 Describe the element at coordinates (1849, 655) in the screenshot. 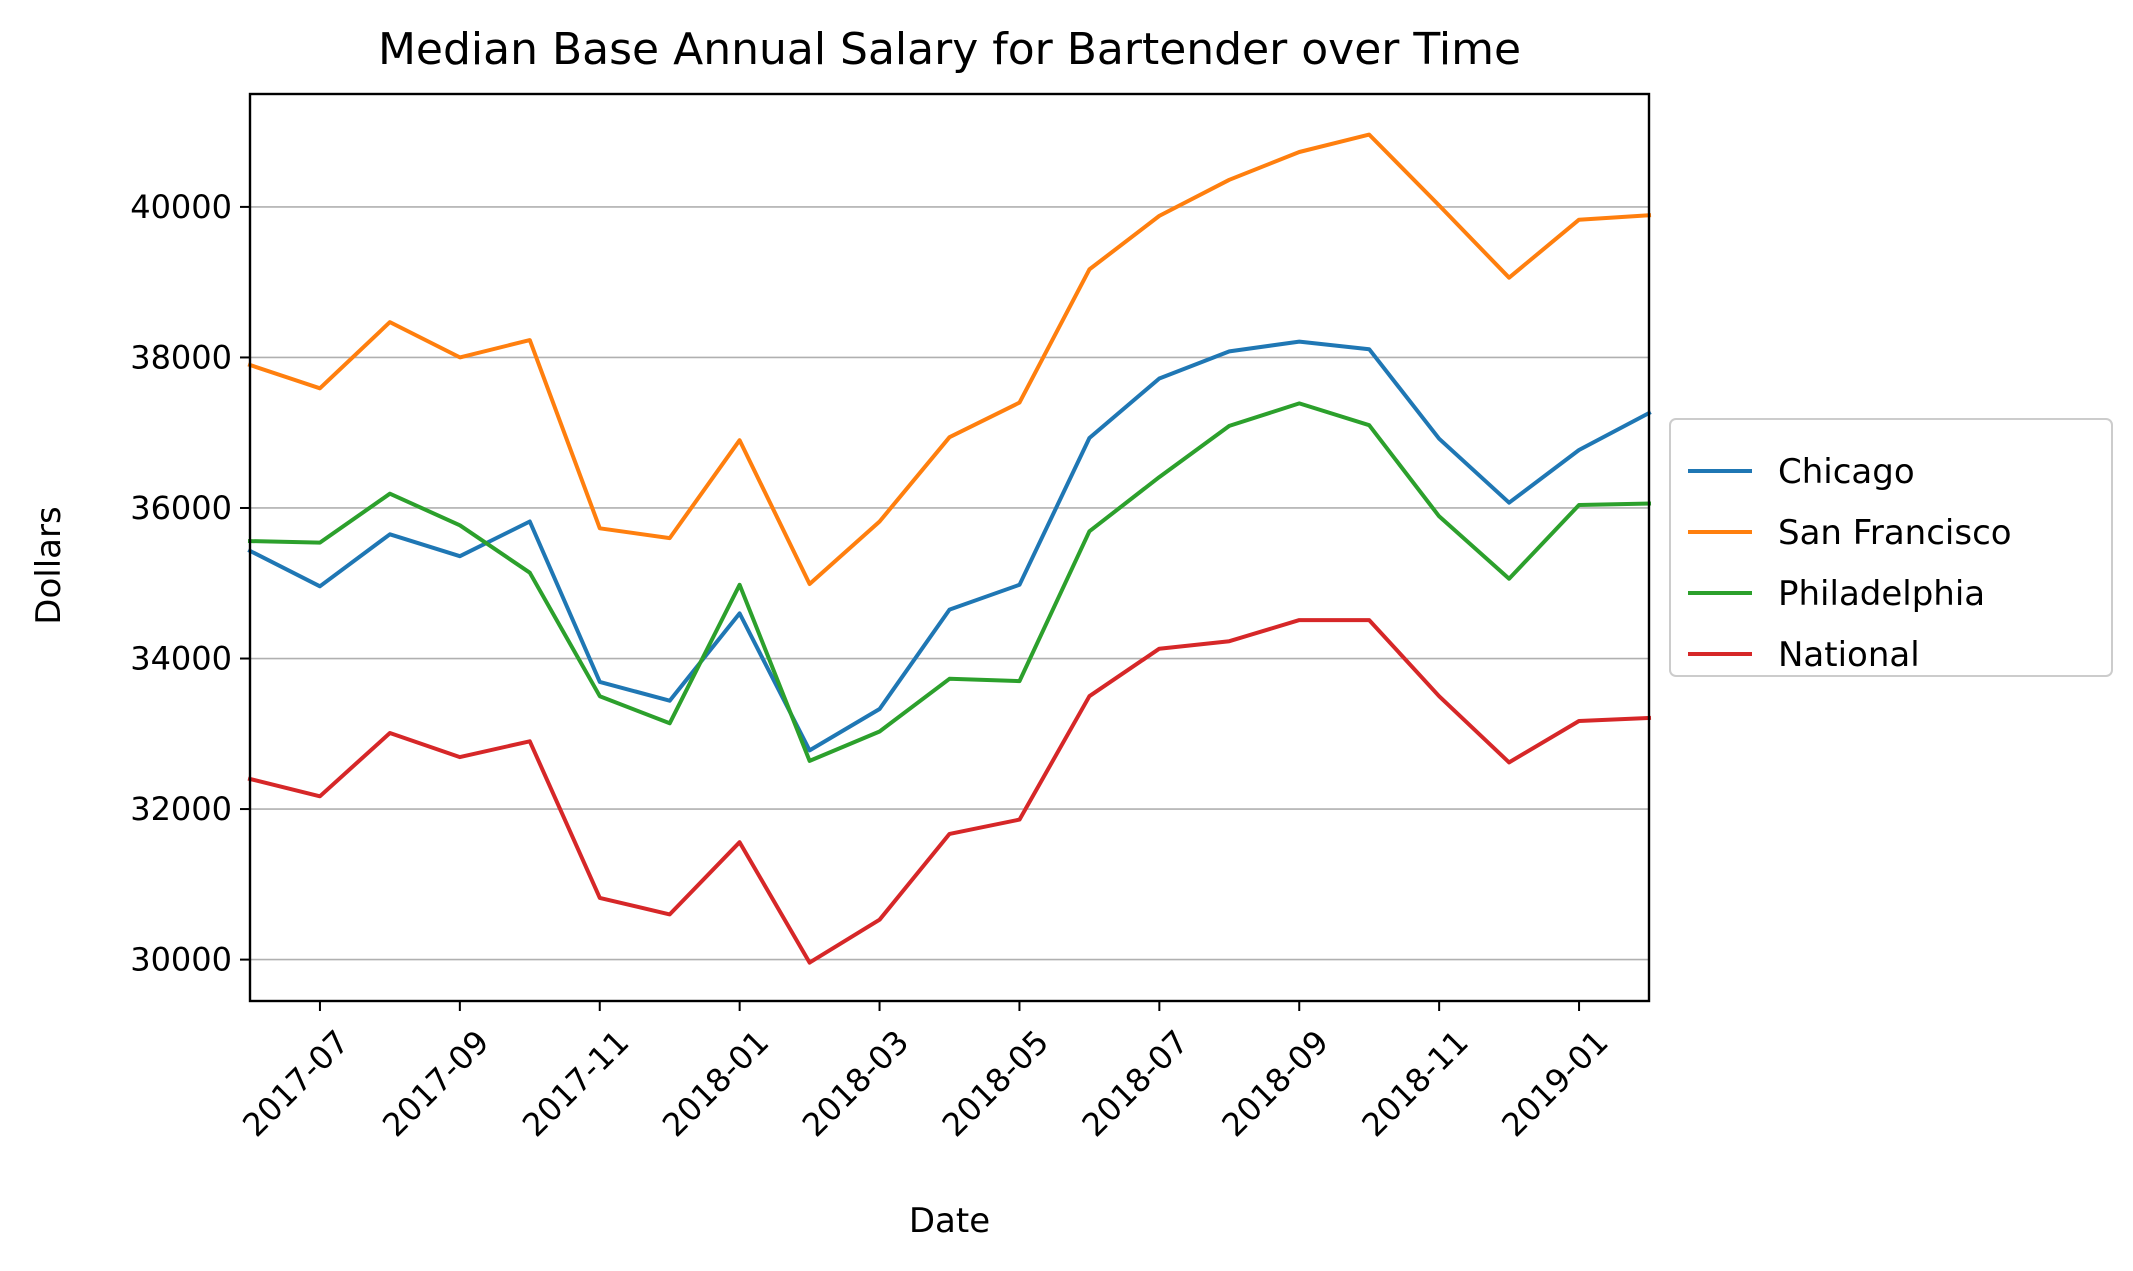

I see `legend-label: National` at that location.